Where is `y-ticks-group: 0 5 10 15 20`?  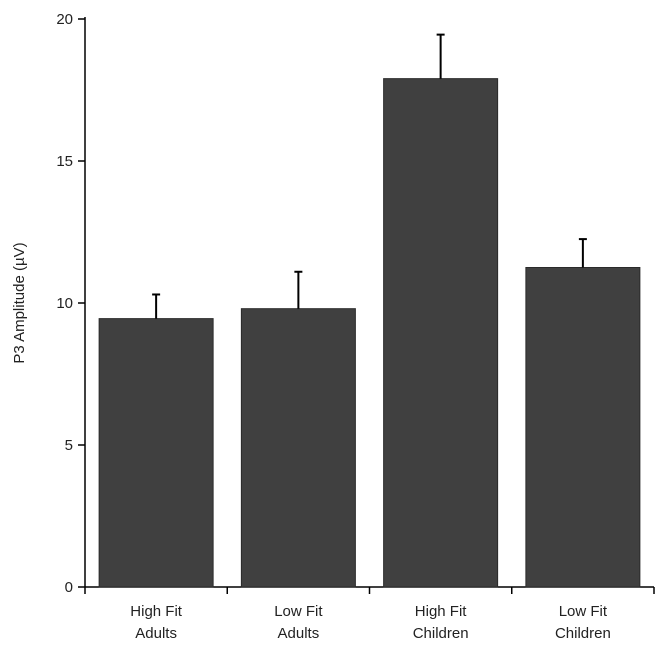
y-ticks-group: 0 5 10 15 20 is located at coordinates (70, 303).